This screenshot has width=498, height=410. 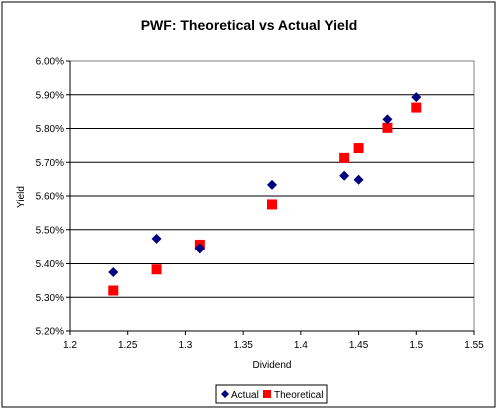 I want to click on y-tick-label: 5.50%, so click(x=50, y=230).